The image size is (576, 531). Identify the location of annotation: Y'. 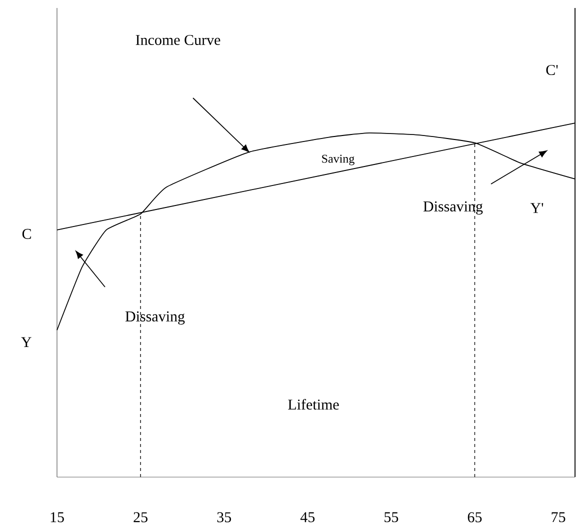
(537, 208).